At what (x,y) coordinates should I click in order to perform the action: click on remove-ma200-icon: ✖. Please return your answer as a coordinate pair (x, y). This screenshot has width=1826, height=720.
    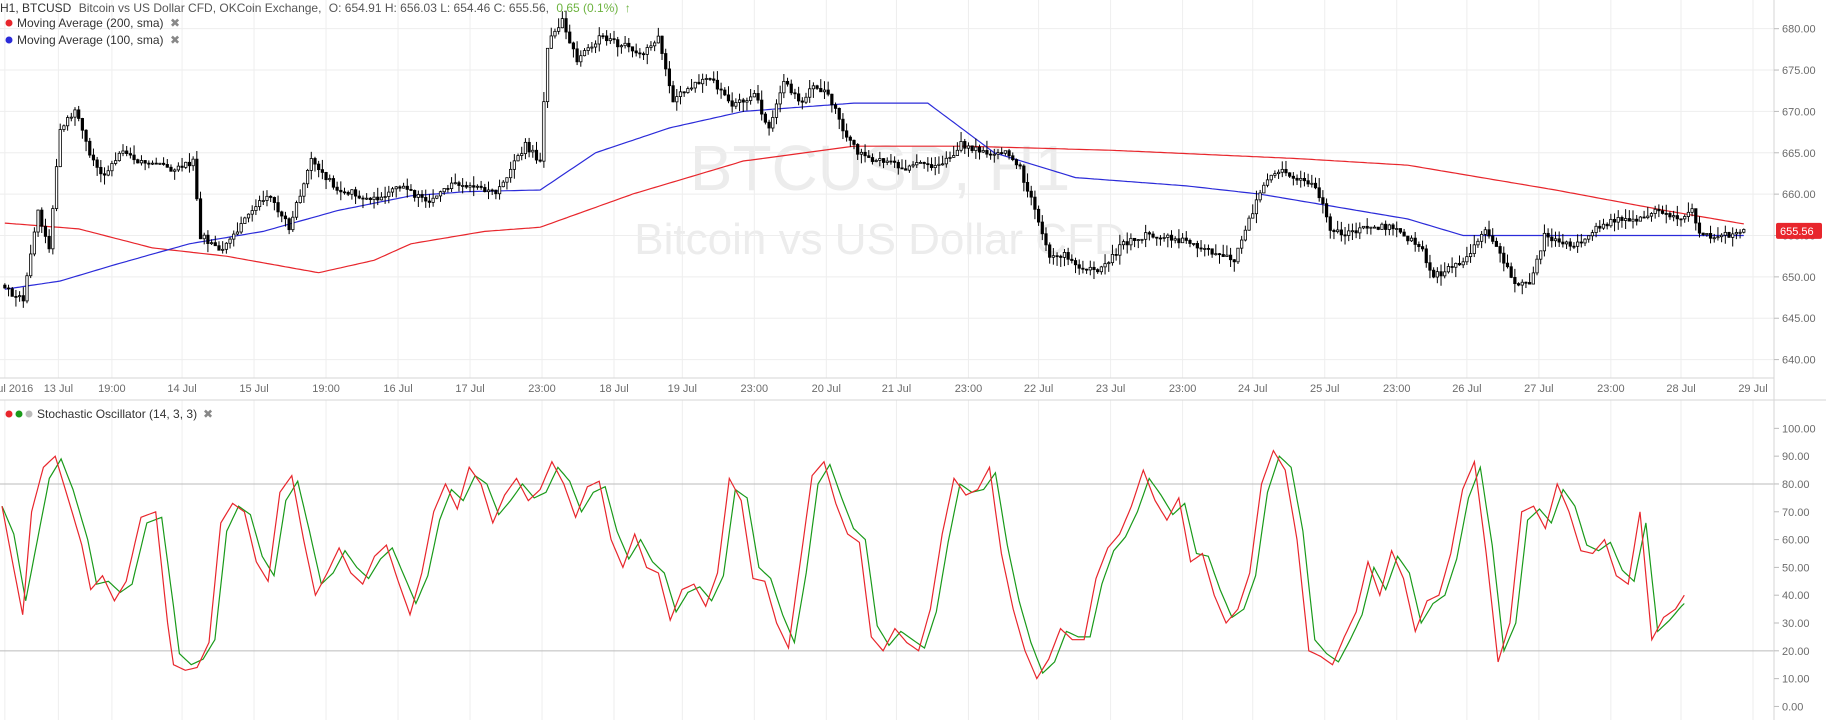
    Looking at the image, I should click on (175, 23).